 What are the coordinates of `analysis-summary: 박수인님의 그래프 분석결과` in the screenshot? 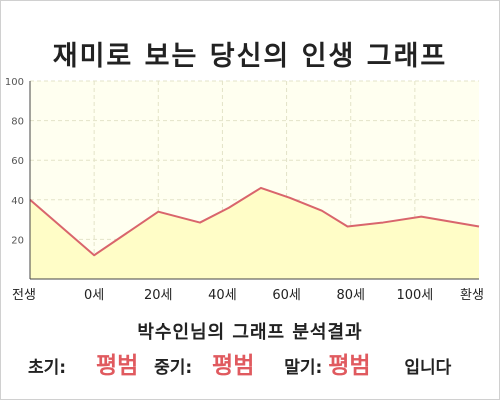 It's located at (250, 332).